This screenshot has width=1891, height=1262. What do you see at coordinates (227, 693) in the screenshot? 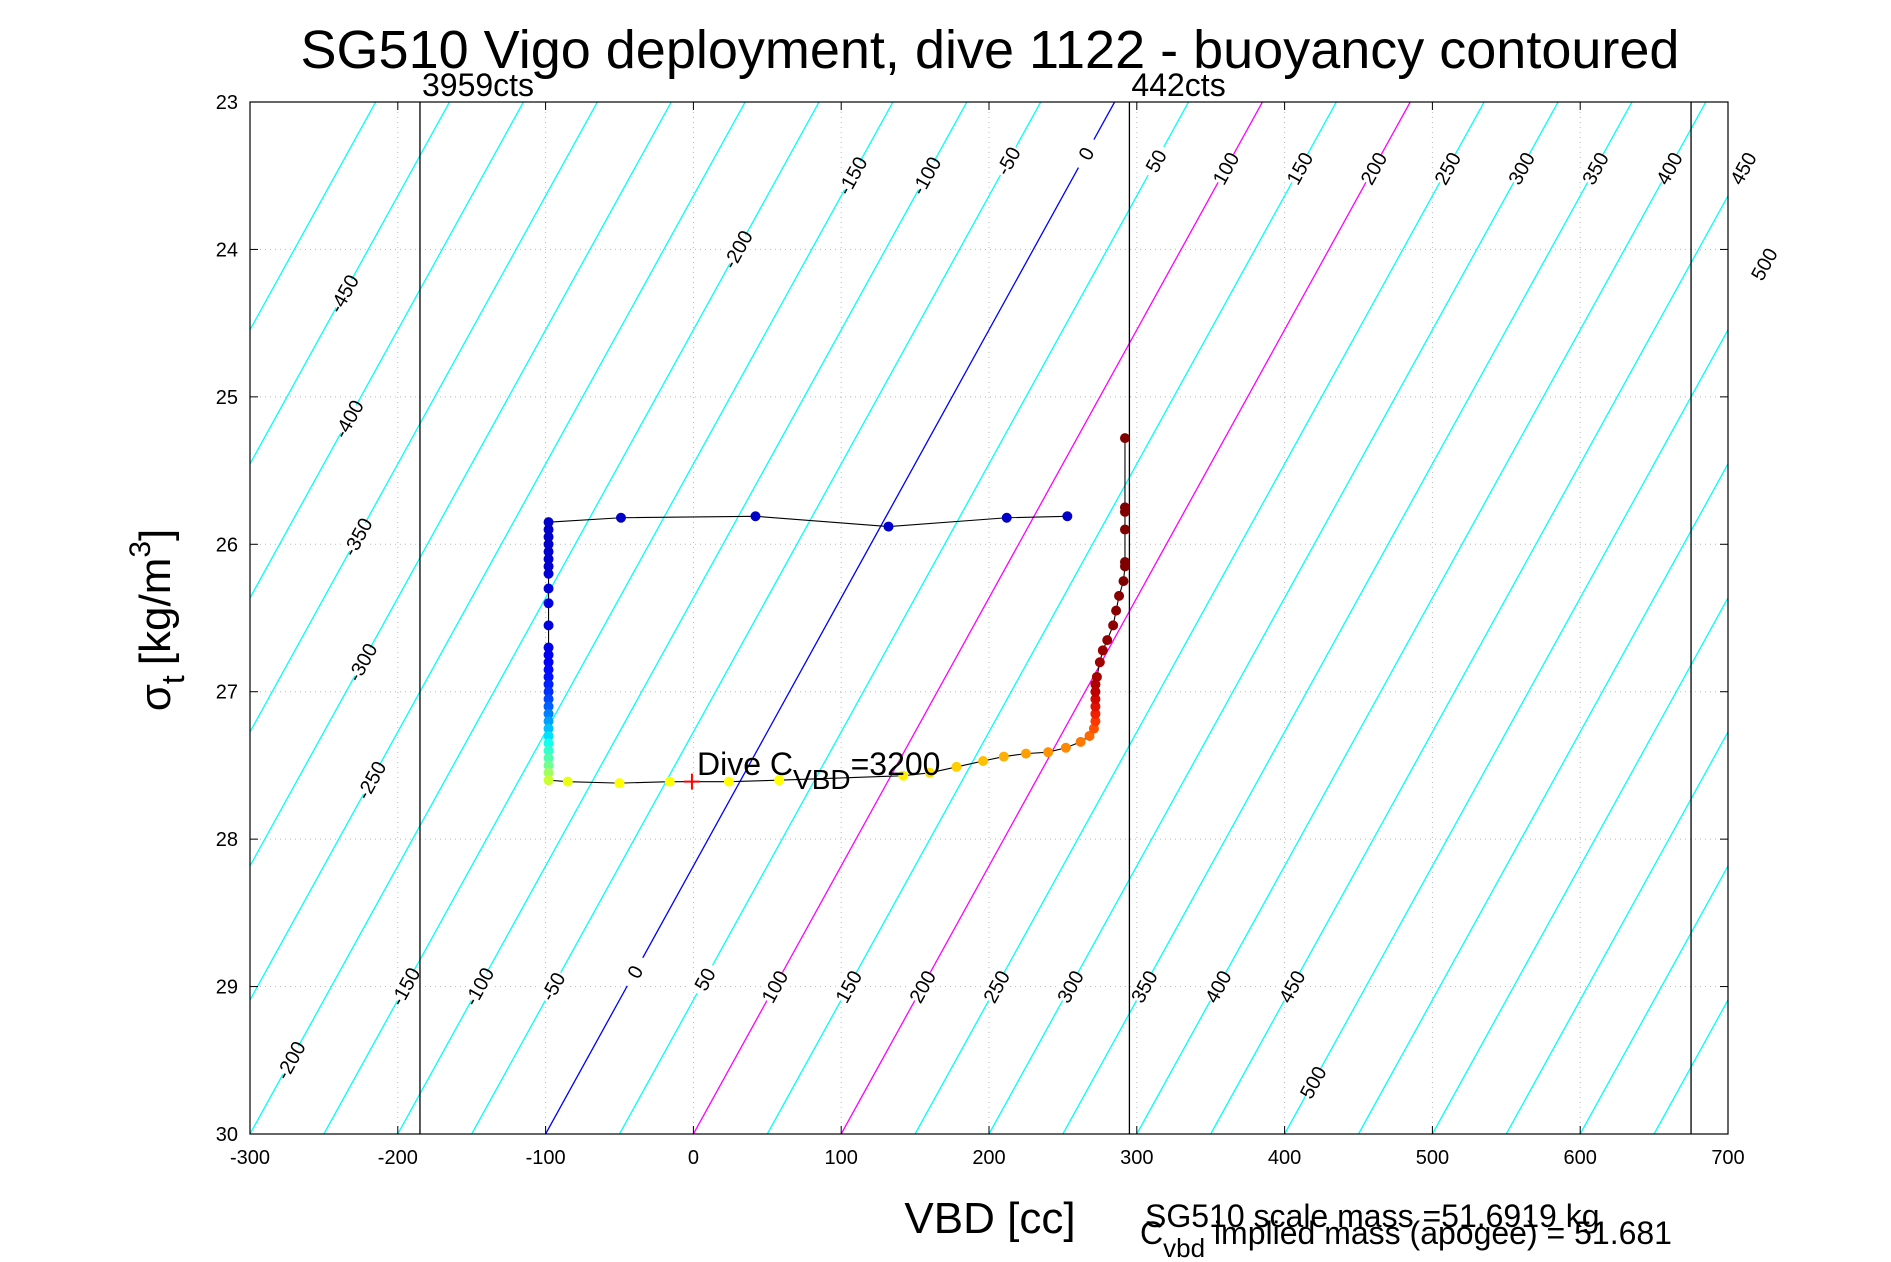
I see `y-tick-label: 27` at bounding box center [227, 693].